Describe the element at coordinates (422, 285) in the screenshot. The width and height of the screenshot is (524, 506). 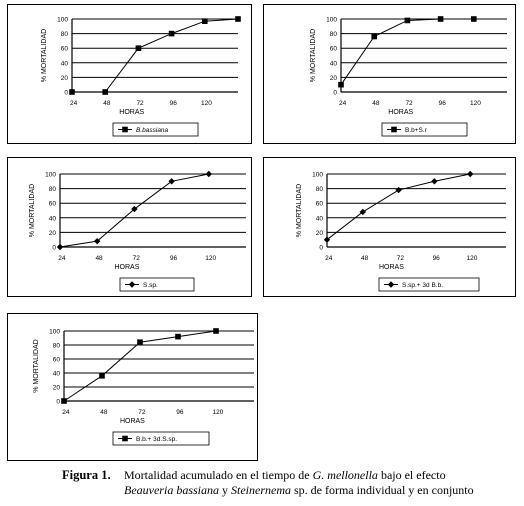
I see `legend-label: S.sp.+ 3d B.b.` at that location.